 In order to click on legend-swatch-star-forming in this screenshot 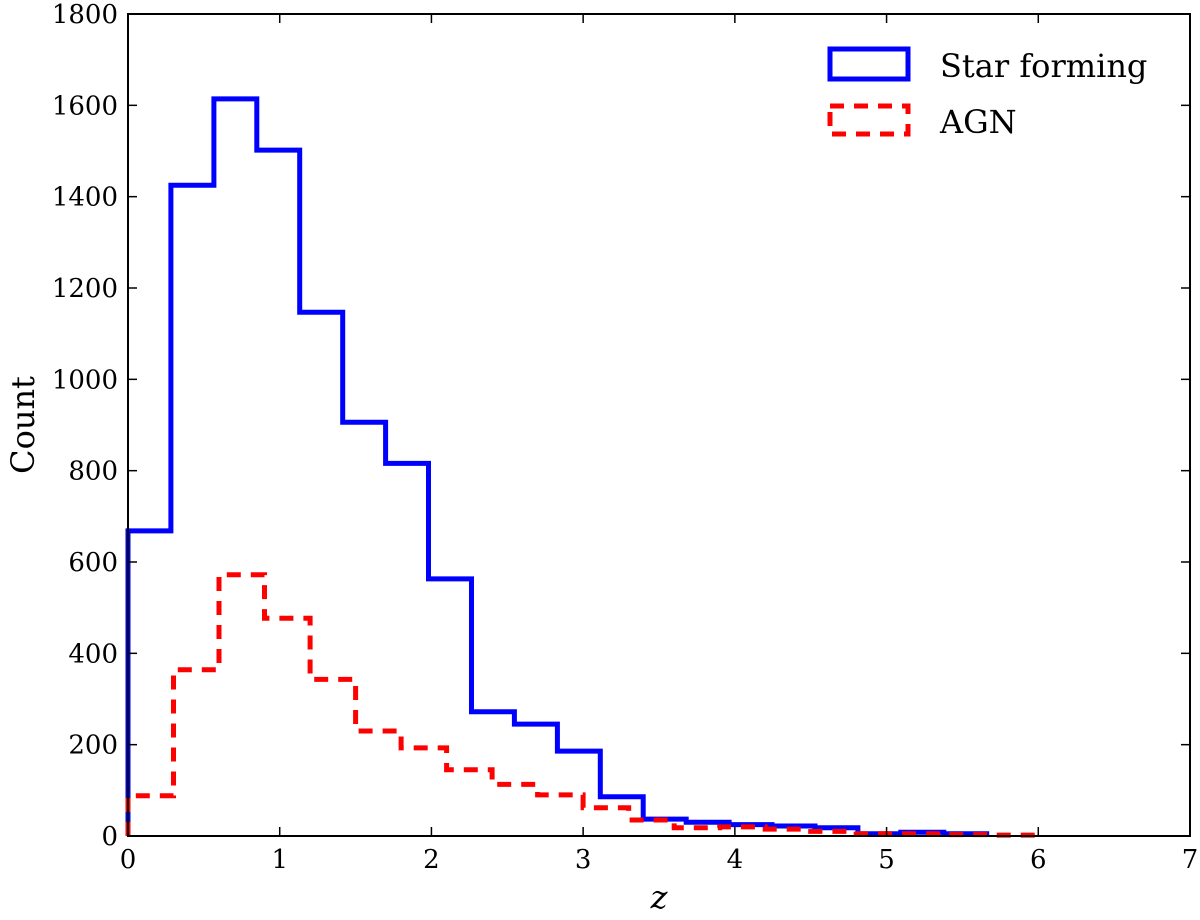, I will do `click(869, 64)`.